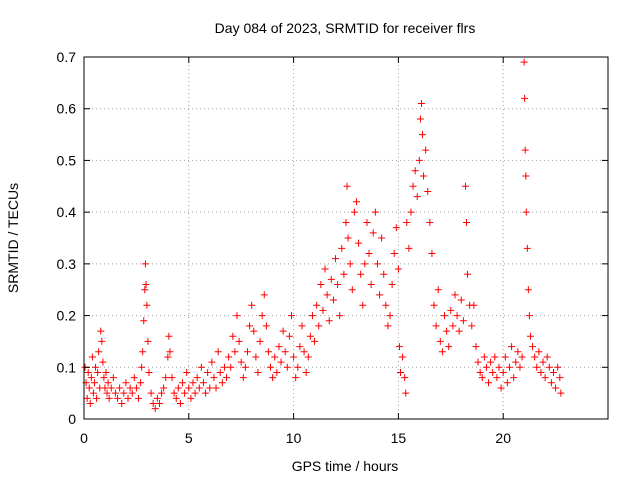  Describe the element at coordinates (67, 316) in the screenshot. I see `y-tick-label: 0.2` at that location.